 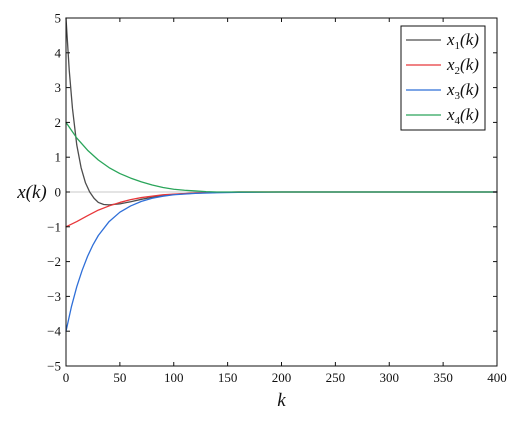 What do you see at coordinates (54, 226) in the screenshot?
I see `y-tick-label: −1` at bounding box center [54, 226].